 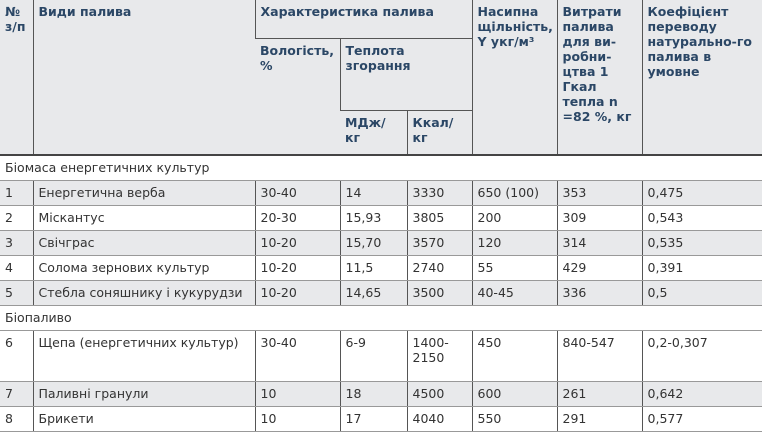 I want to click on cell-name: Солома зернових культур, so click(x=143, y=268).